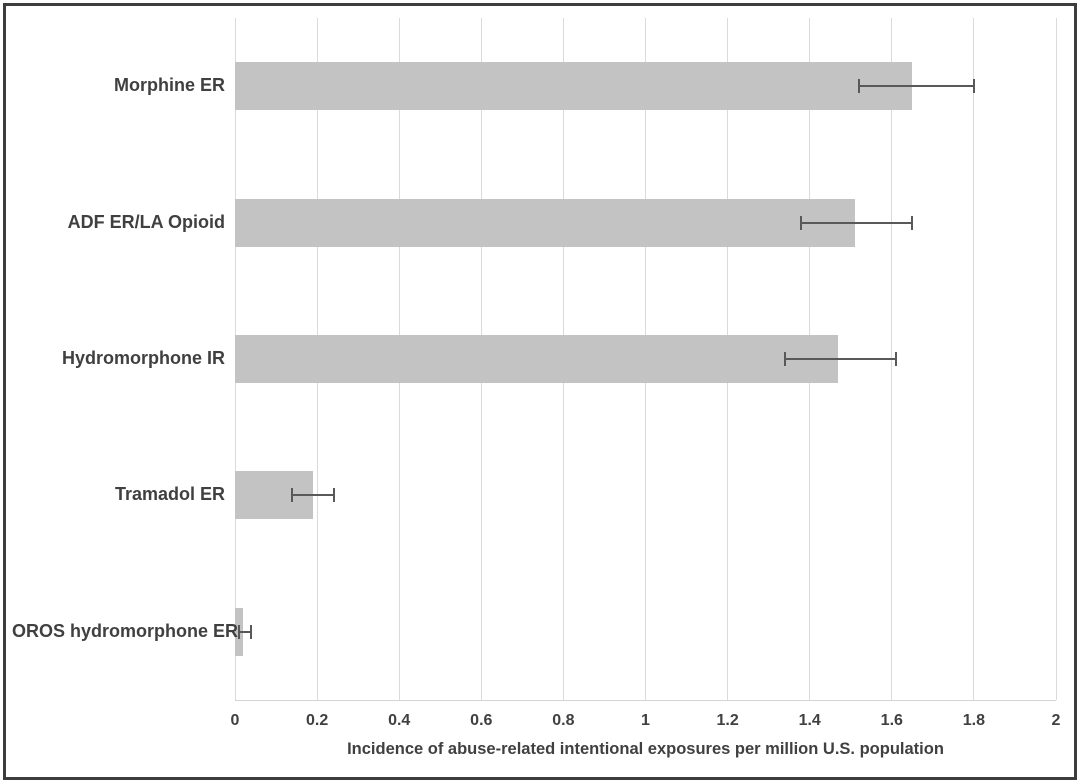  I want to click on x-axis-tick-label: 1.6, so click(891, 720).